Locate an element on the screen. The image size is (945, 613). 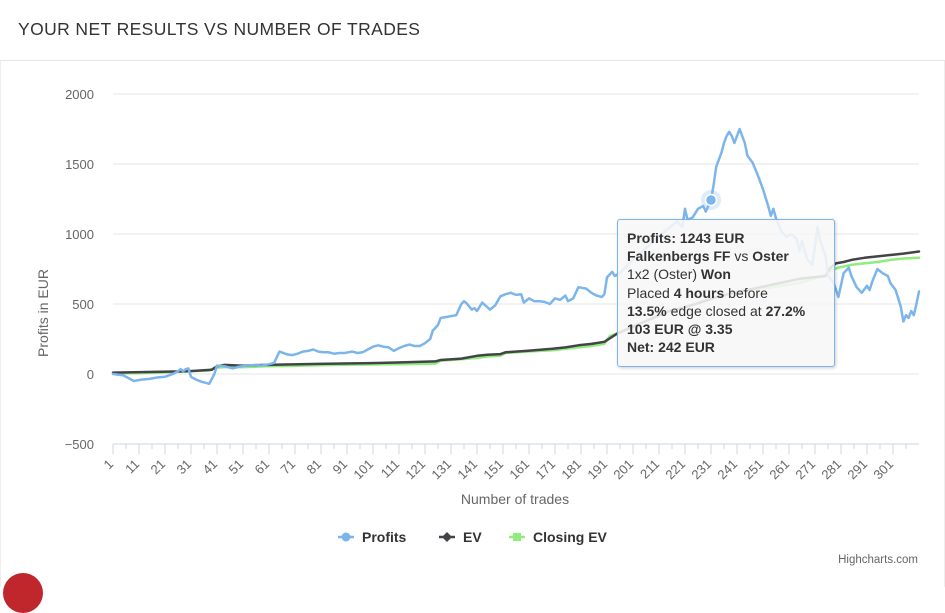
x-tick-label: 11 is located at coordinates (132, 466).